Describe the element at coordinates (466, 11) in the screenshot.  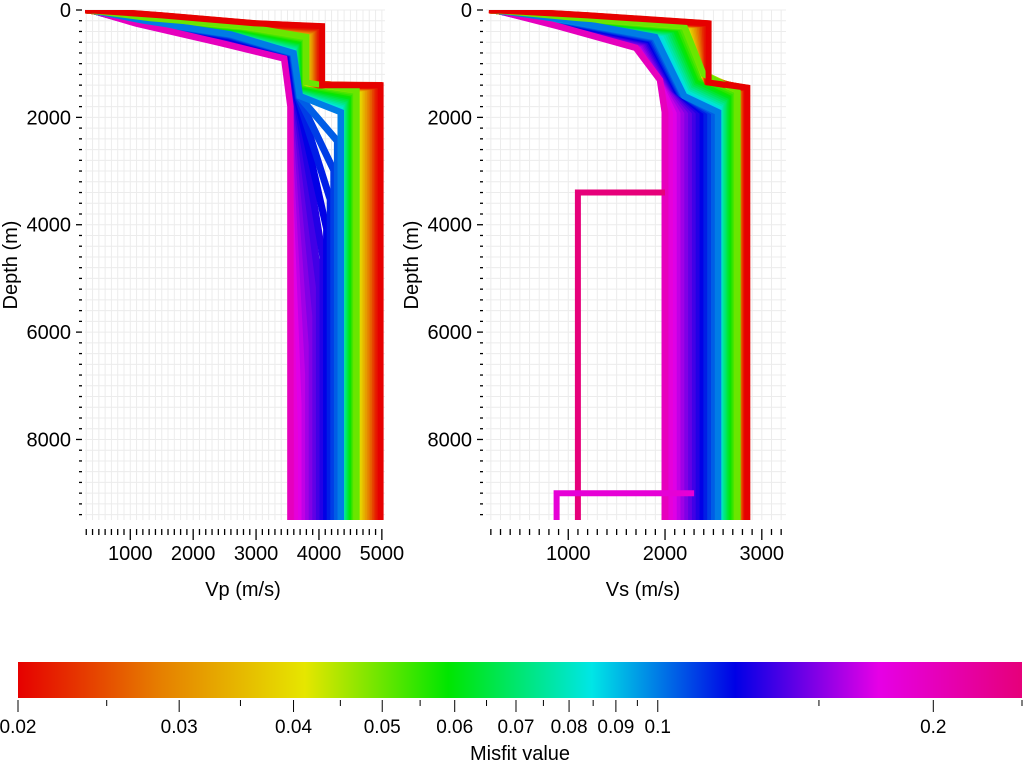
I see `vs-y-tick-label: 0` at that location.